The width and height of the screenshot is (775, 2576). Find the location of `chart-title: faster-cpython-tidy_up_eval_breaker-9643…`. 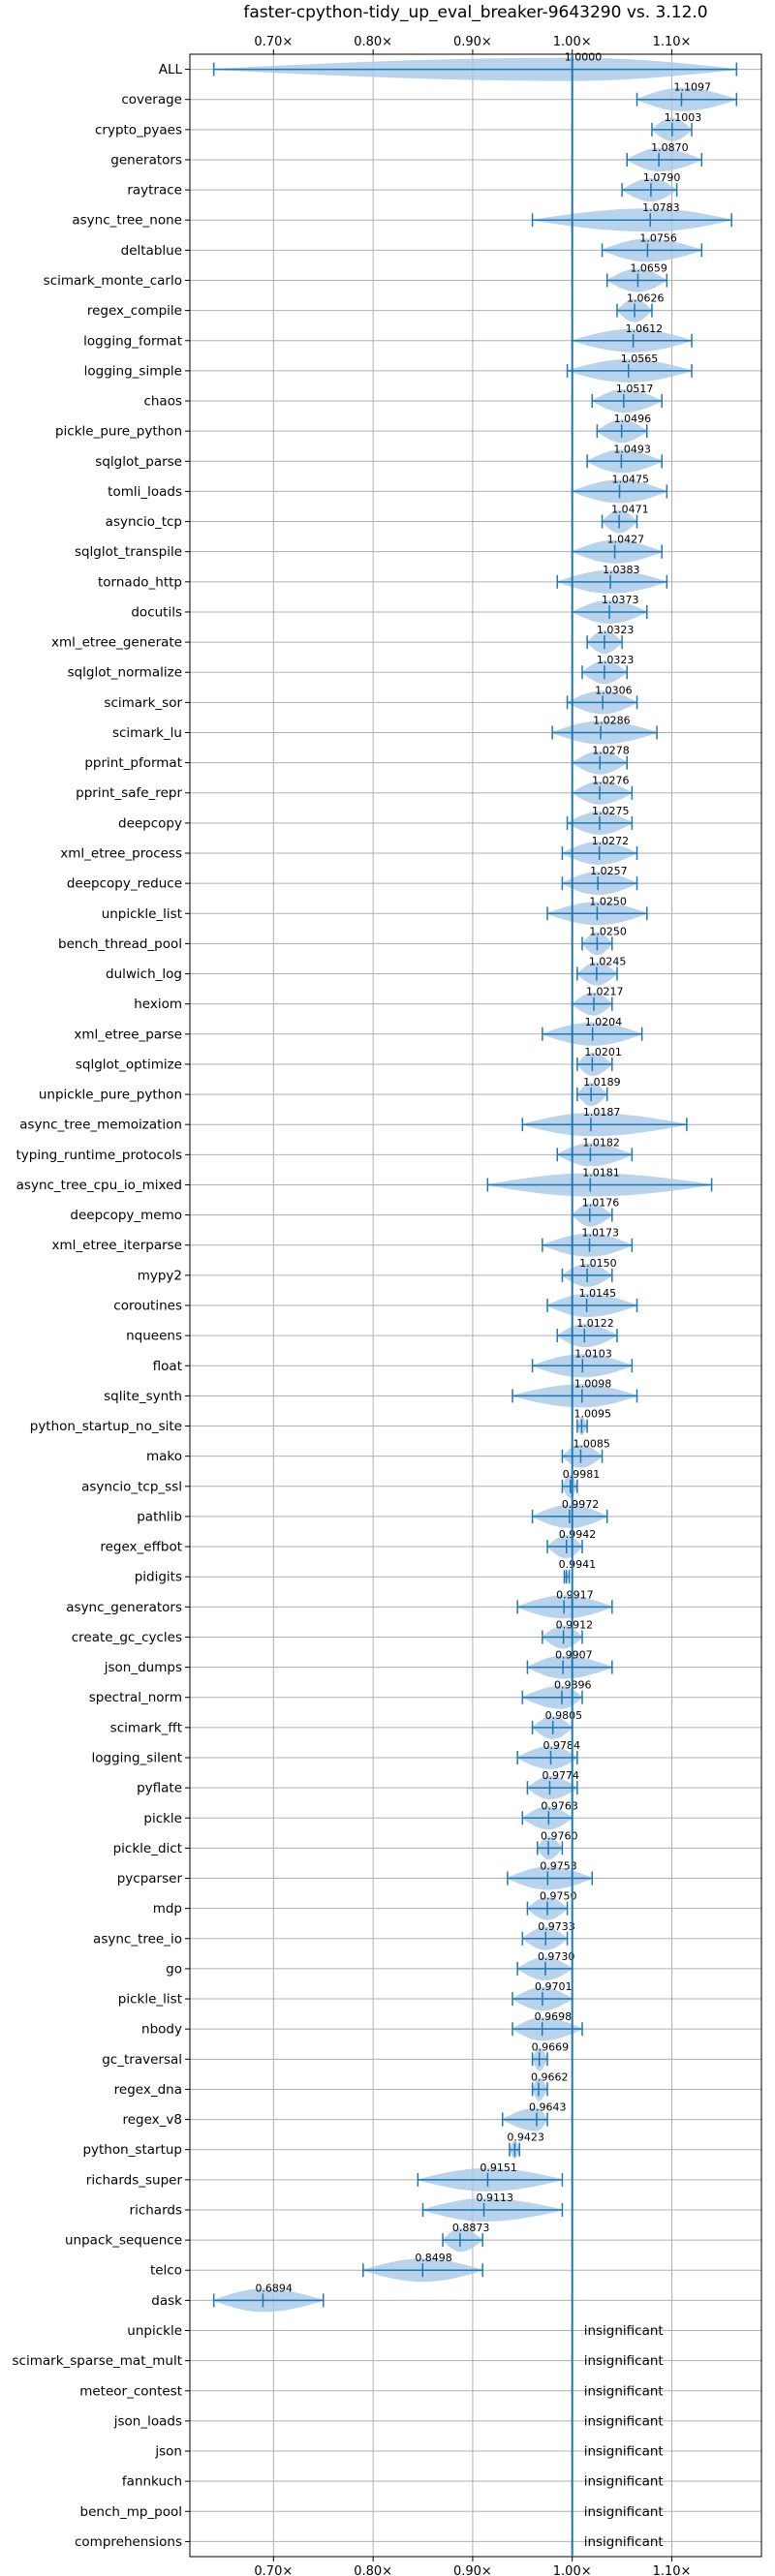

chart-title: faster-cpython-tidy_up_eval_breaker-9643… is located at coordinates (475, 12).